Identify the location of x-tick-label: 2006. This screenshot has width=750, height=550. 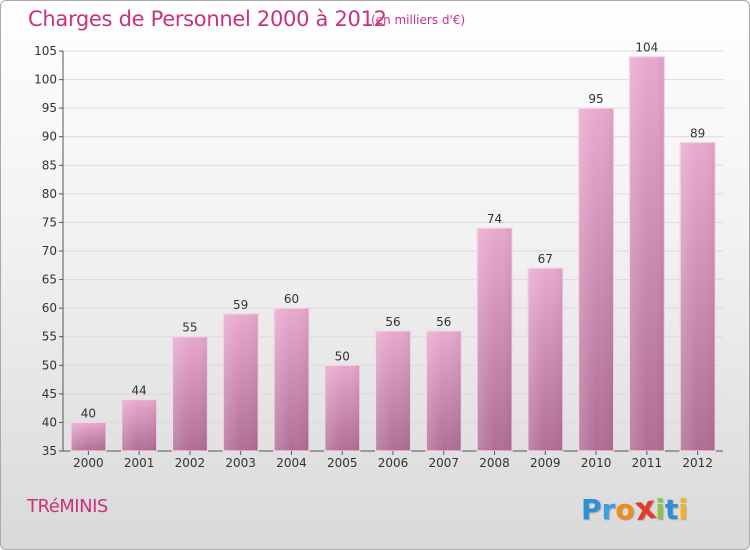
(393, 463).